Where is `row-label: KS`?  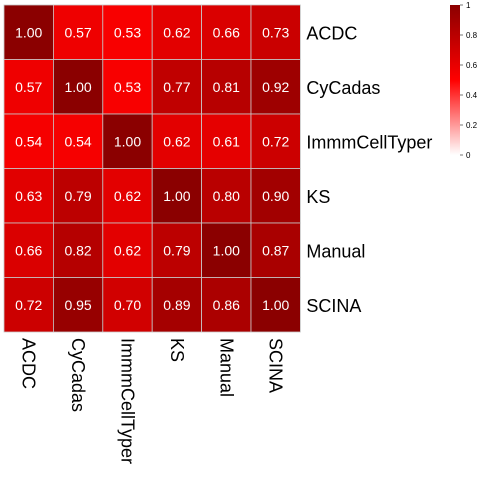 row-label: KS is located at coordinates (318, 197).